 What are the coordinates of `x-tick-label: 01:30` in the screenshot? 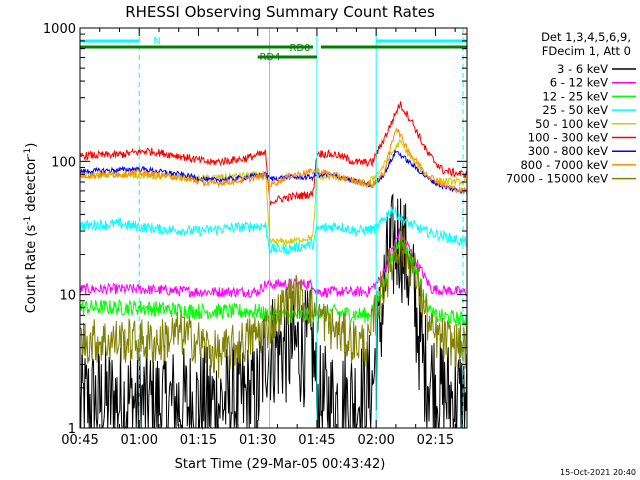 It's located at (257, 440).